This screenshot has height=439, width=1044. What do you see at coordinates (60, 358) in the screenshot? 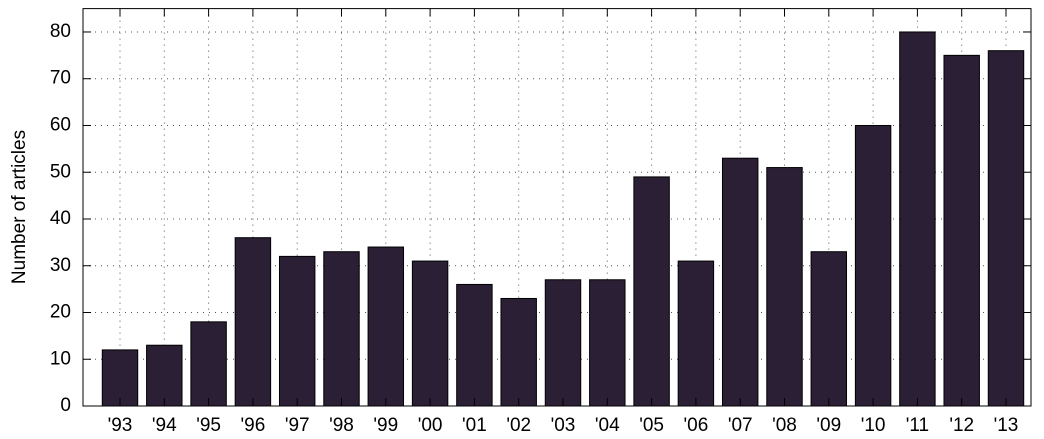
I see `y-tick-label: 10` at bounding box center [60, 358].